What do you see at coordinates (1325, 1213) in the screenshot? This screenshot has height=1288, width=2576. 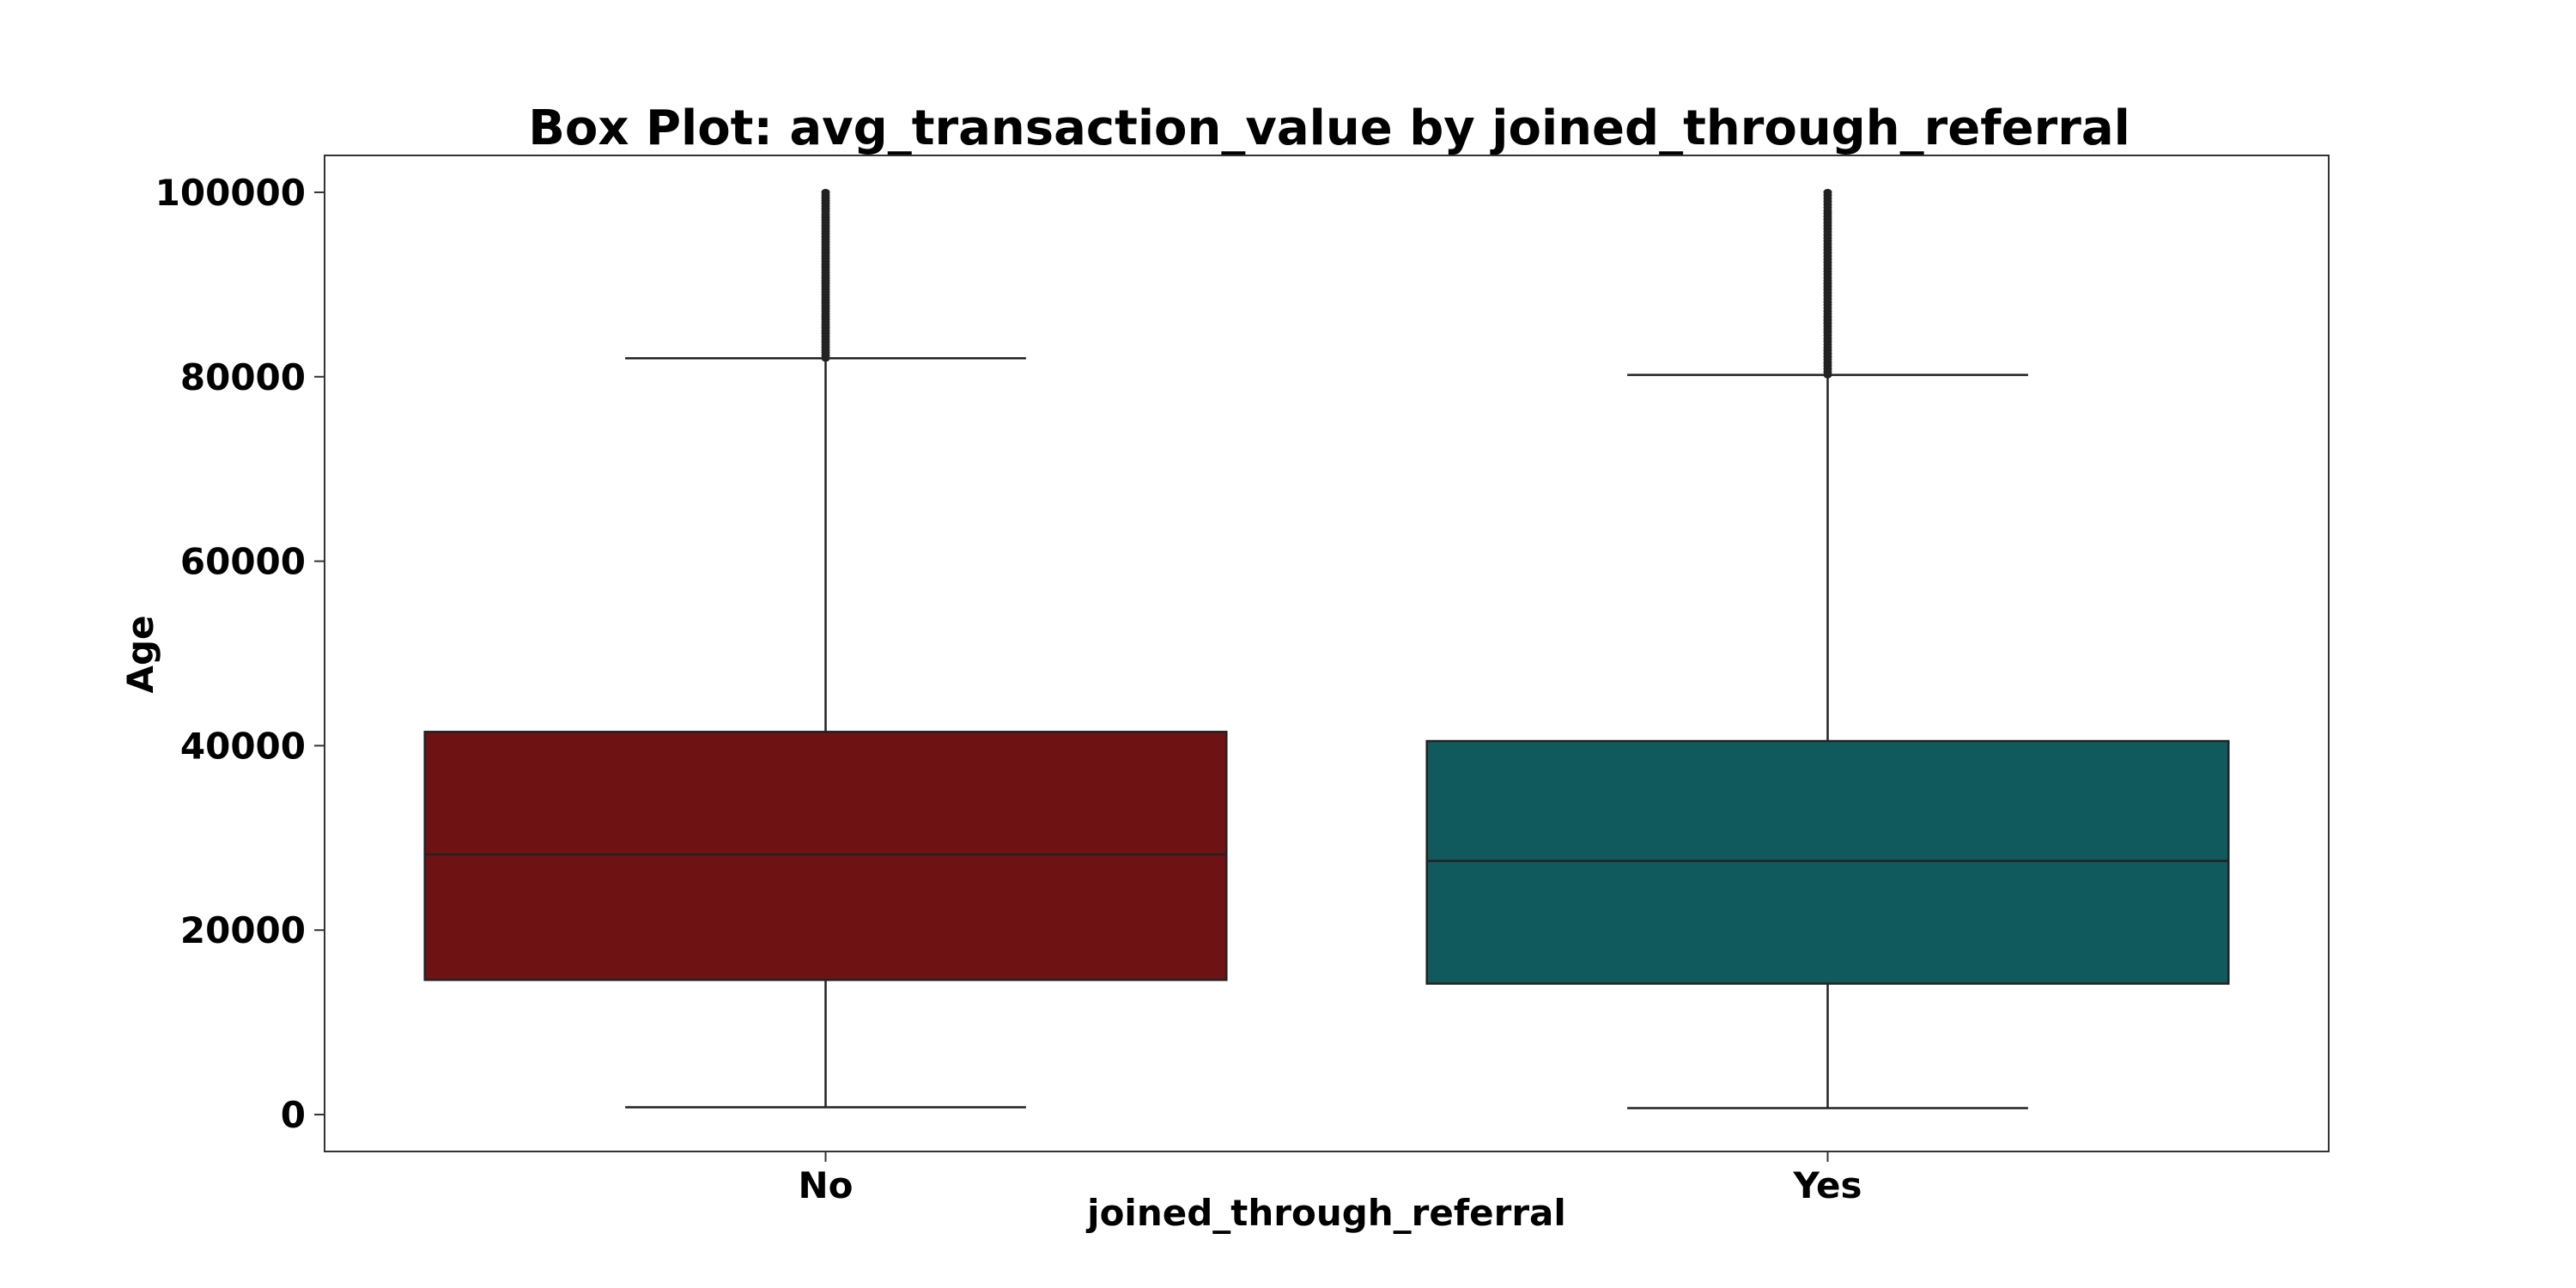 I see `x-axis-label: joined_through_referral` at bounding box center [1325, 1213].